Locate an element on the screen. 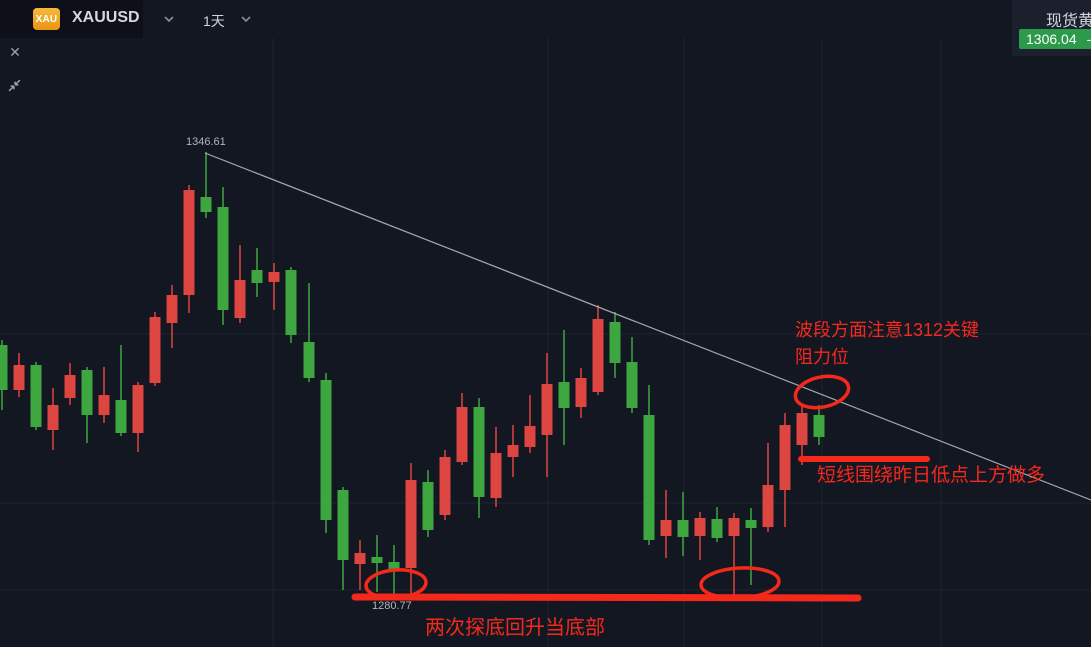  annotation-thick-line is located at coordinates (606, 597).